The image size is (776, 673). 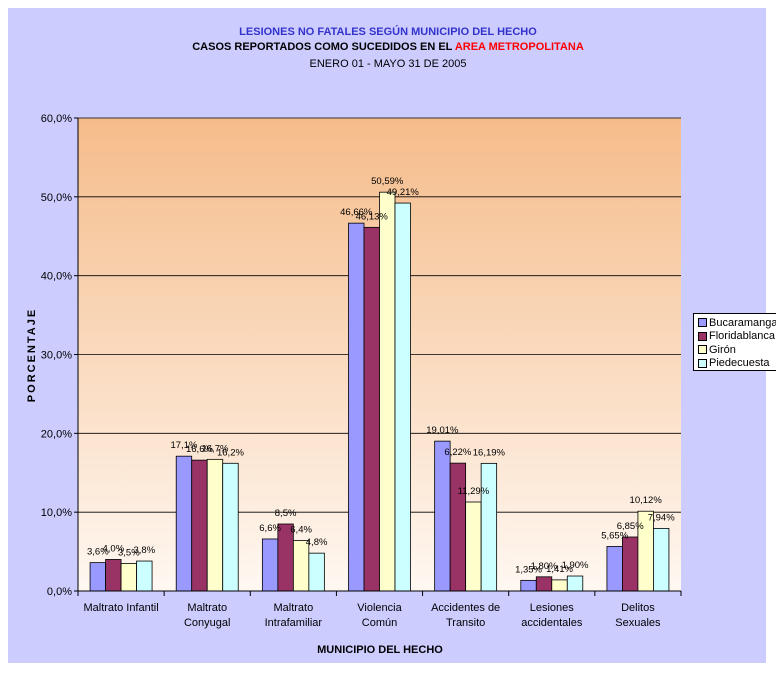 What do you see at coordinates (286, 513) in the screenshot?
I see `data-label: 8,5%` at bounding box center [286, 513].